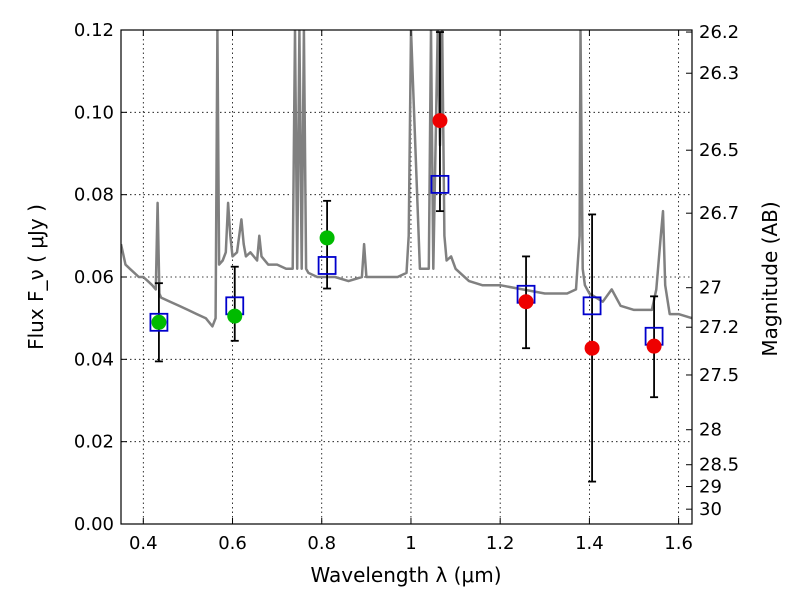 The image size is (800, 600). I want to click on magnitude-tick-label: 26.5, so click(719, 150).